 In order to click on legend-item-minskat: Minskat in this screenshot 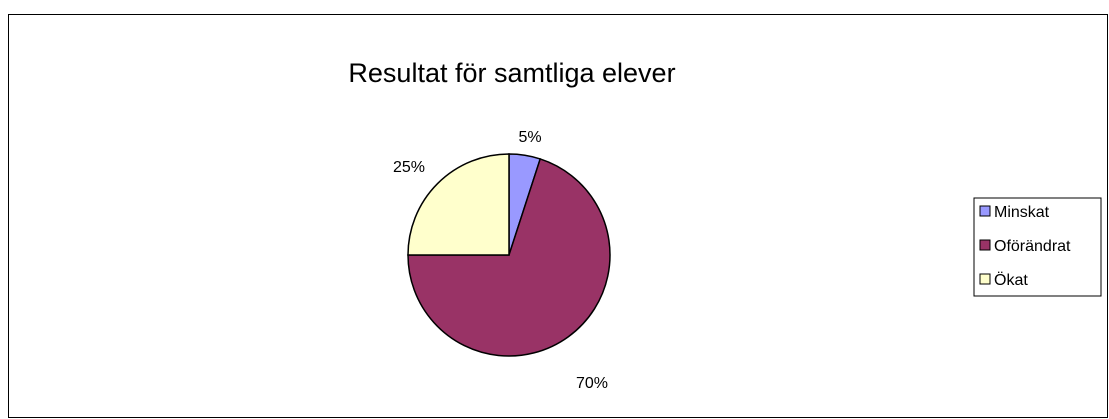, I will do `click(1014, 212)`.